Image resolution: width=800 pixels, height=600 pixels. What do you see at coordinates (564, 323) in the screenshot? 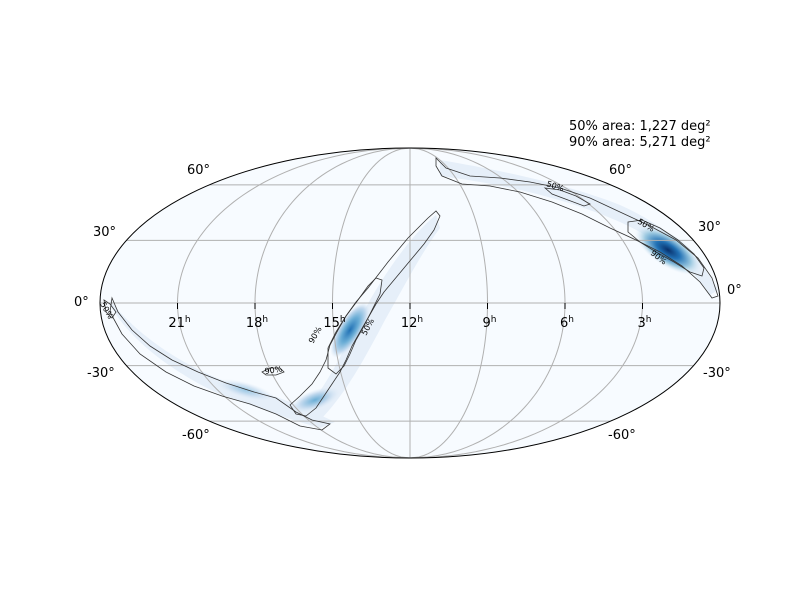
I see `ra-label-hours: 6` at bounding box center [564, 323].